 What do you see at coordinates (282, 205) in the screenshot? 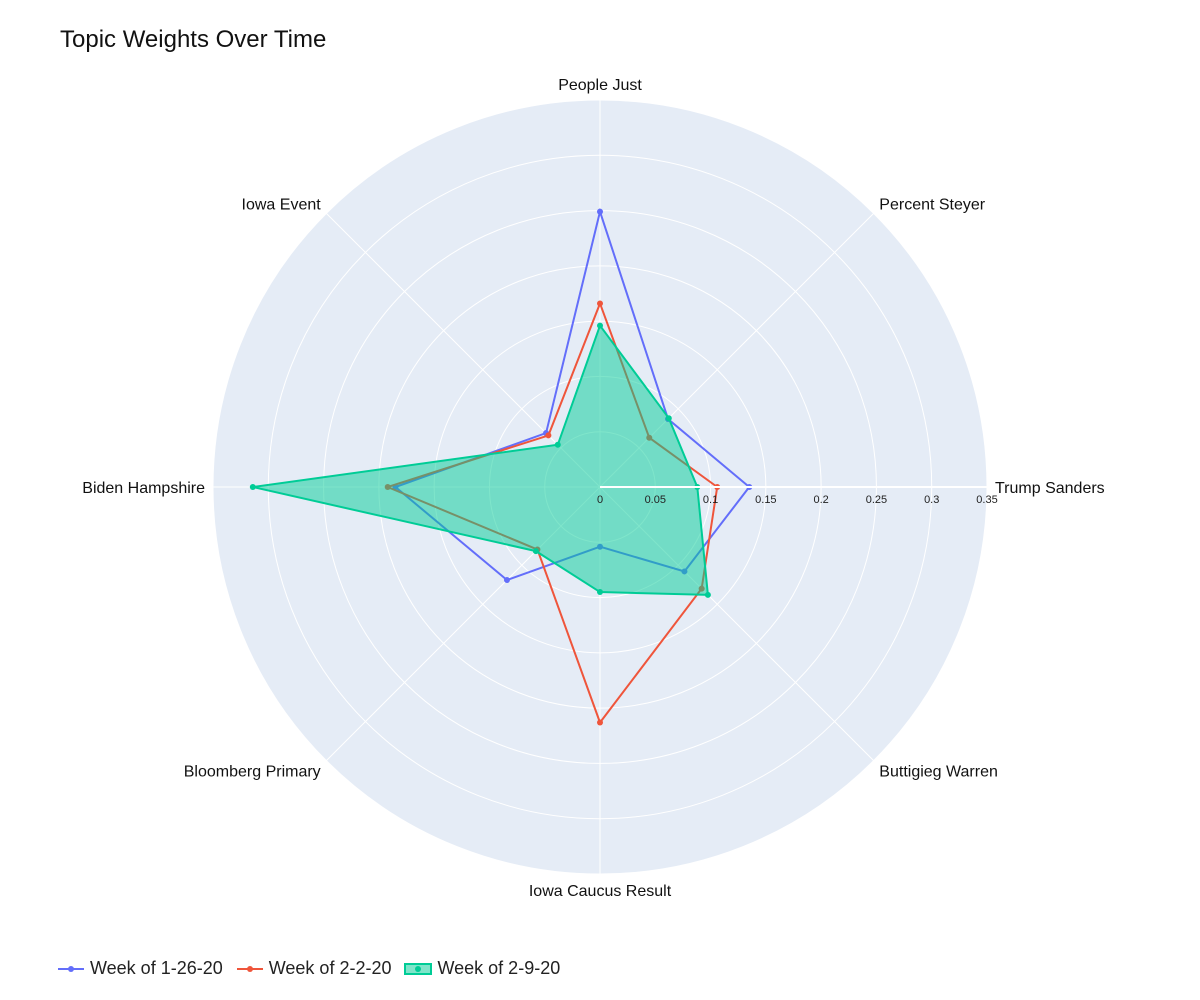
I see `angular-label-3: Iowa Event` at bounding box center [282, 205].